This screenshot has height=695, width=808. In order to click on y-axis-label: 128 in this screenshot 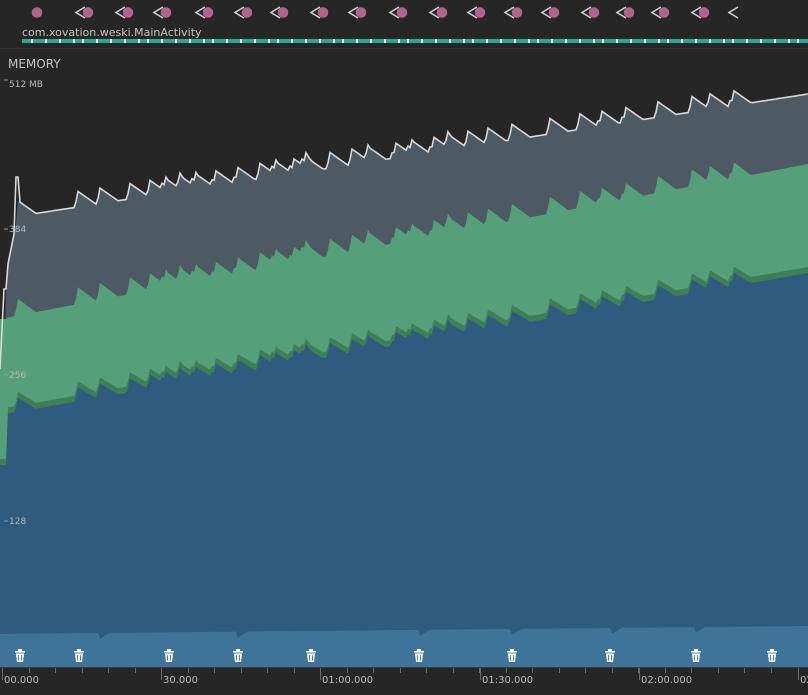, I will do `click(17, 522)`.